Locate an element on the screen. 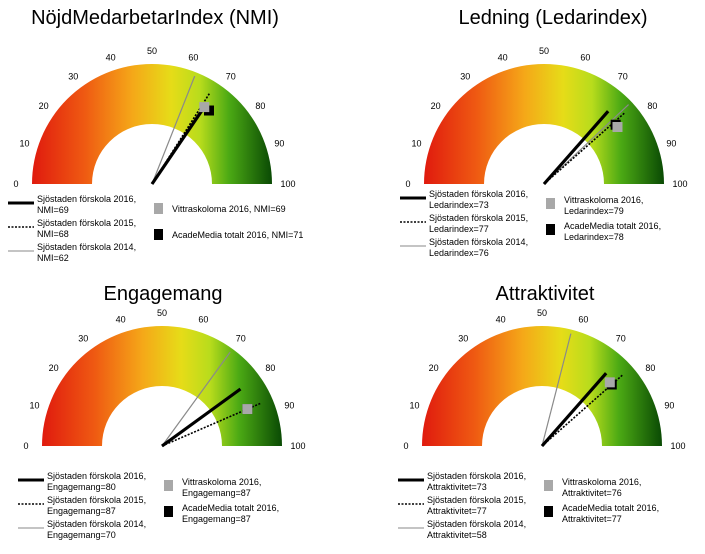 This screenshot has width=705, height=554. legend-label: Vittraskoloma 2016, Attraktivitet=76 is located at coordinates (601, 487).